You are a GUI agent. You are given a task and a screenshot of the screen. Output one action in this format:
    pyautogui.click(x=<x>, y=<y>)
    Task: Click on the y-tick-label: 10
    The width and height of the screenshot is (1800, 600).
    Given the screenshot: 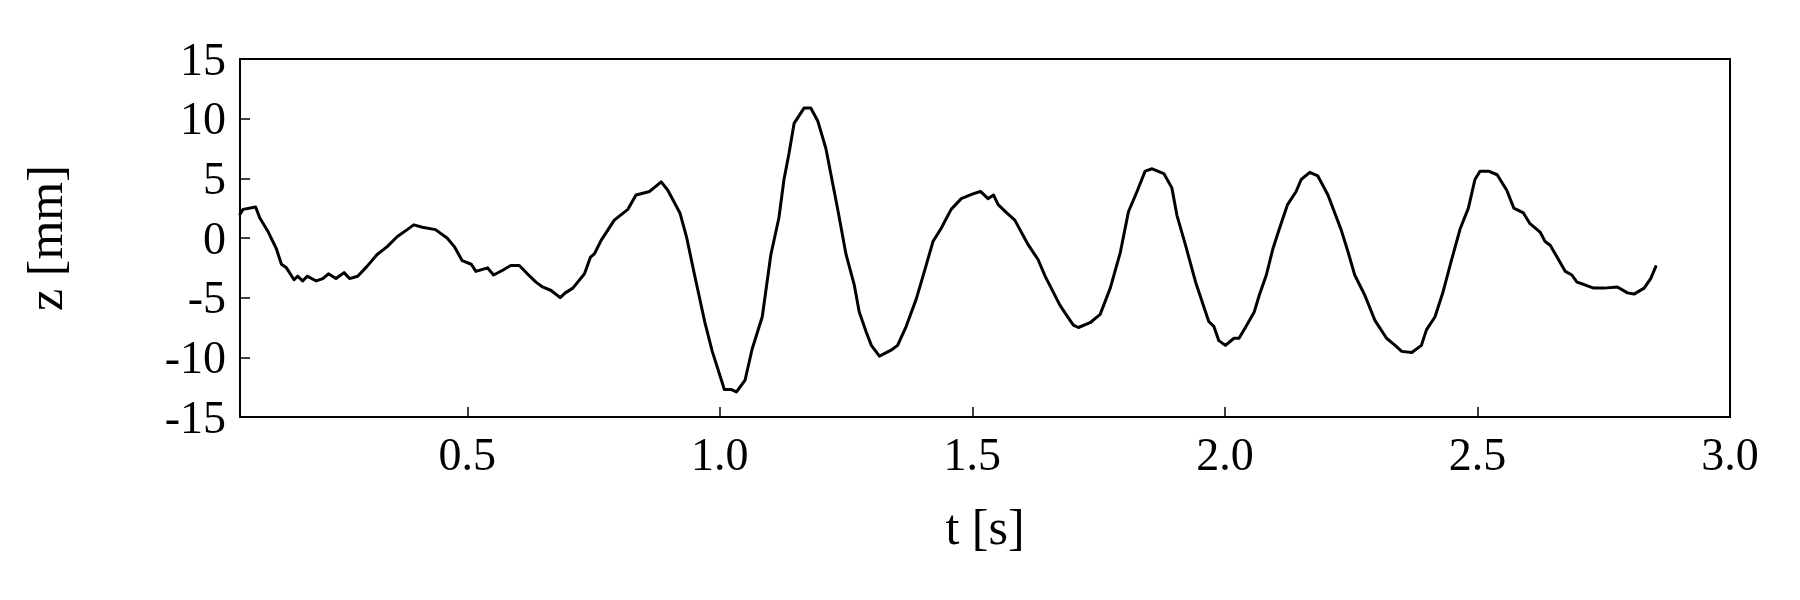 What is the action you would take?
    pyautogui.click(x=203, y=119)
    